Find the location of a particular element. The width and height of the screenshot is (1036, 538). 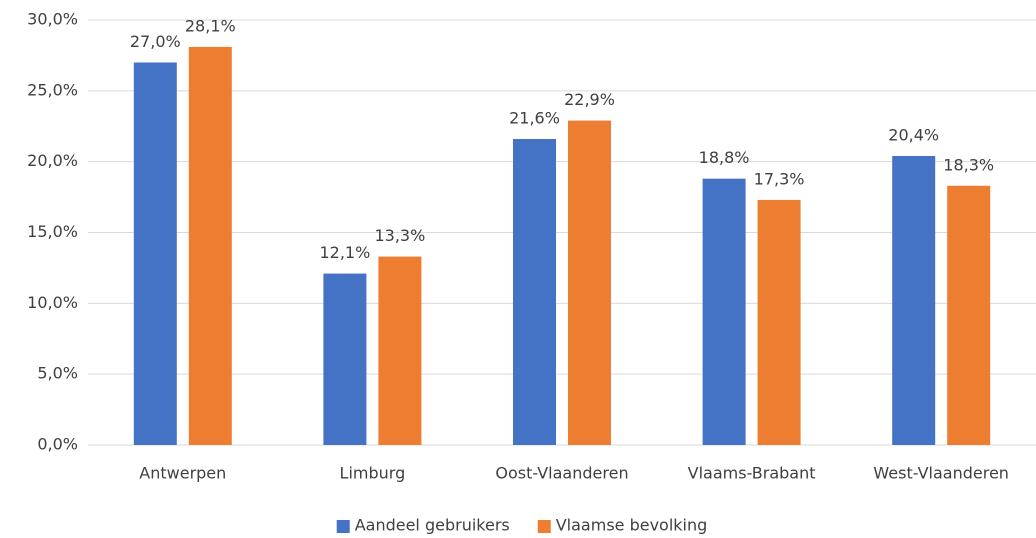

y-tick-label: 10,0% is located at coordinates (52, 302).